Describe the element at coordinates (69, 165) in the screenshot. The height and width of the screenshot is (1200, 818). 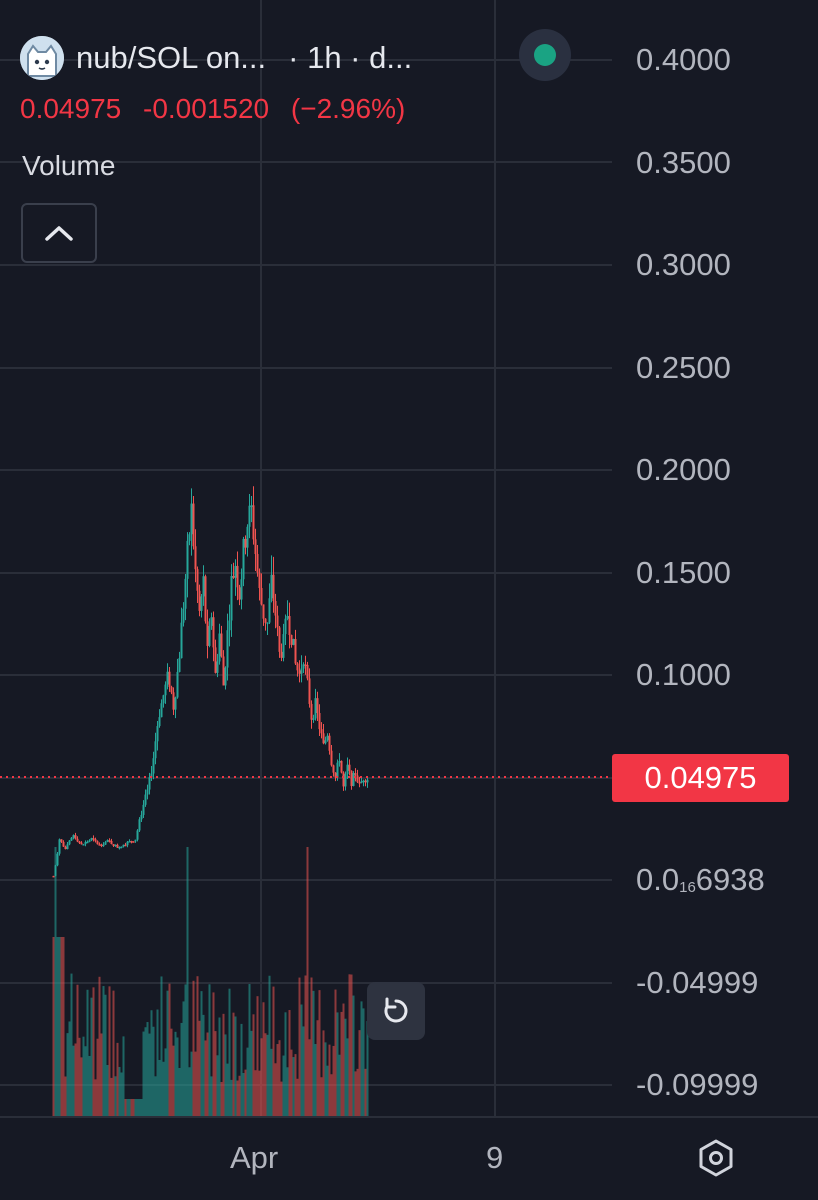
I see `volume-indicator-label: Volume` at that location.